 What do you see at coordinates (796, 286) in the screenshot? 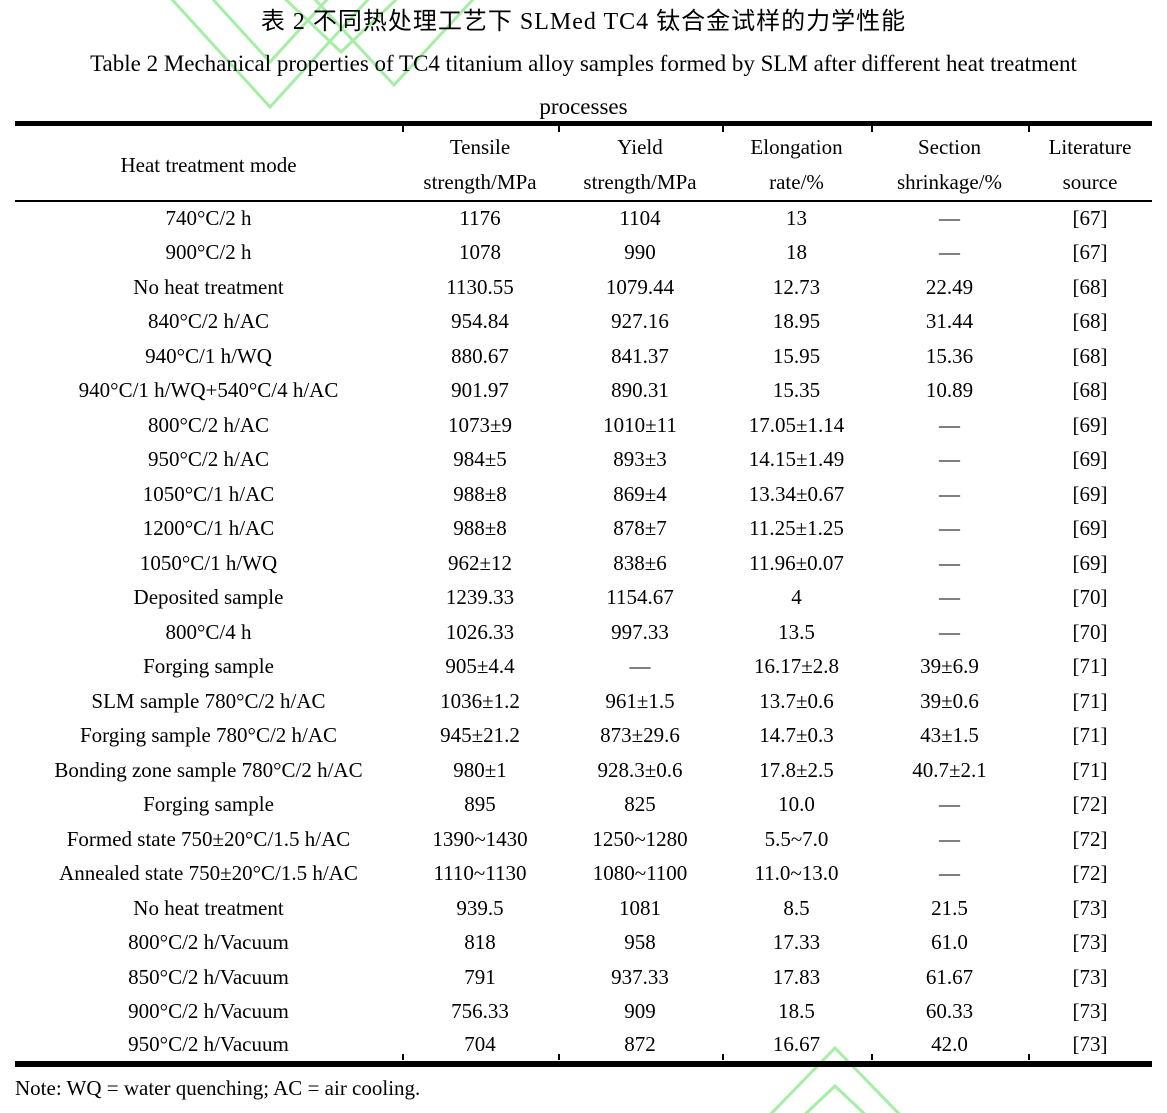
I see `table-cell: 12.73` at bounding box center [796, 286].